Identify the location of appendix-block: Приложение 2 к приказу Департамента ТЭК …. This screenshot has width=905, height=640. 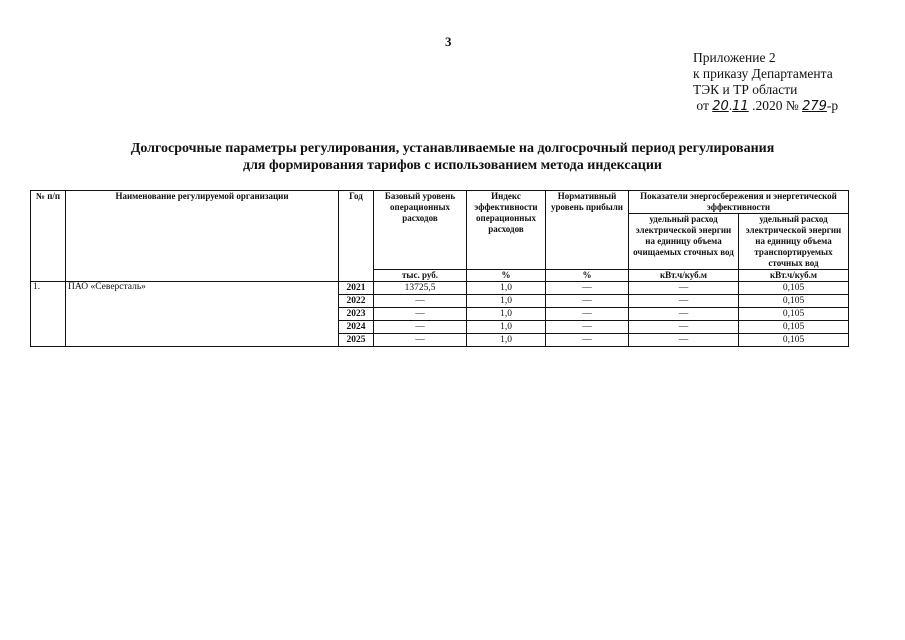
(765, 82).